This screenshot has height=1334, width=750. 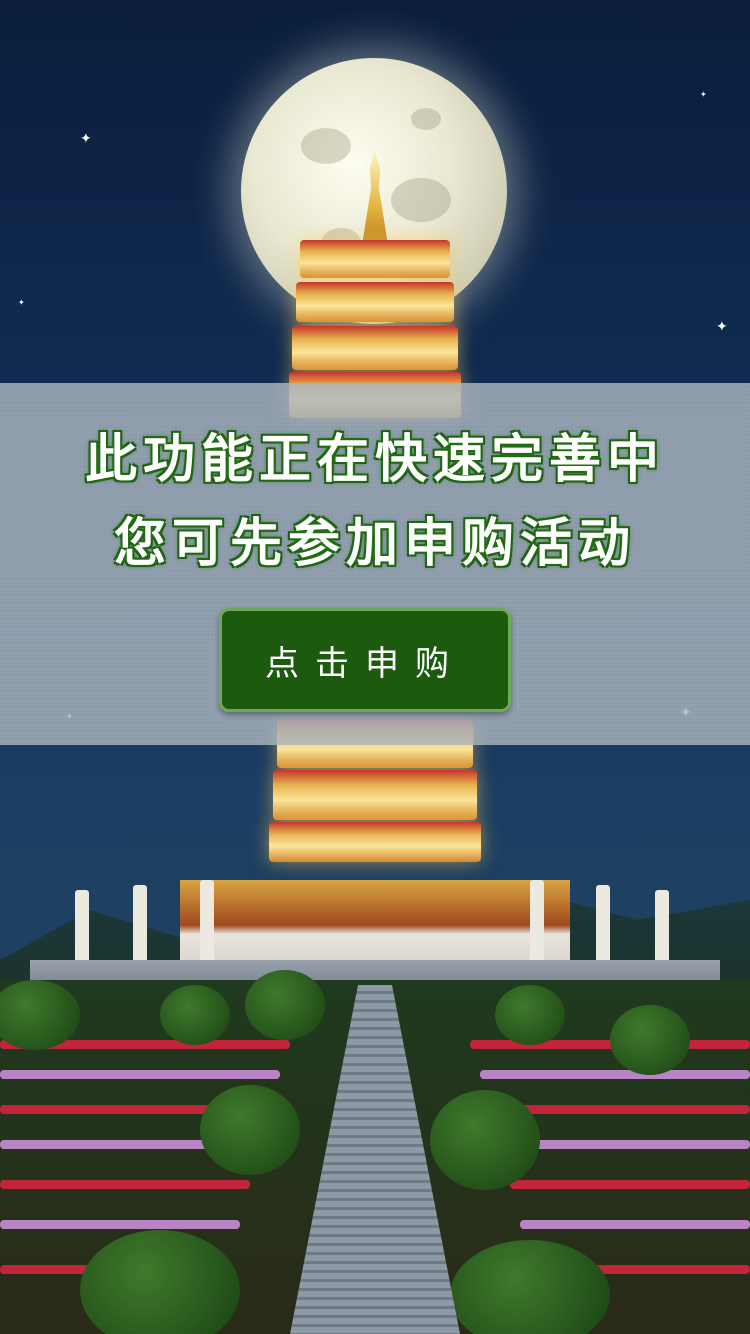 I want to click on notice-line-1: 此功能正在快速完善中, so click(x=374, y=459).